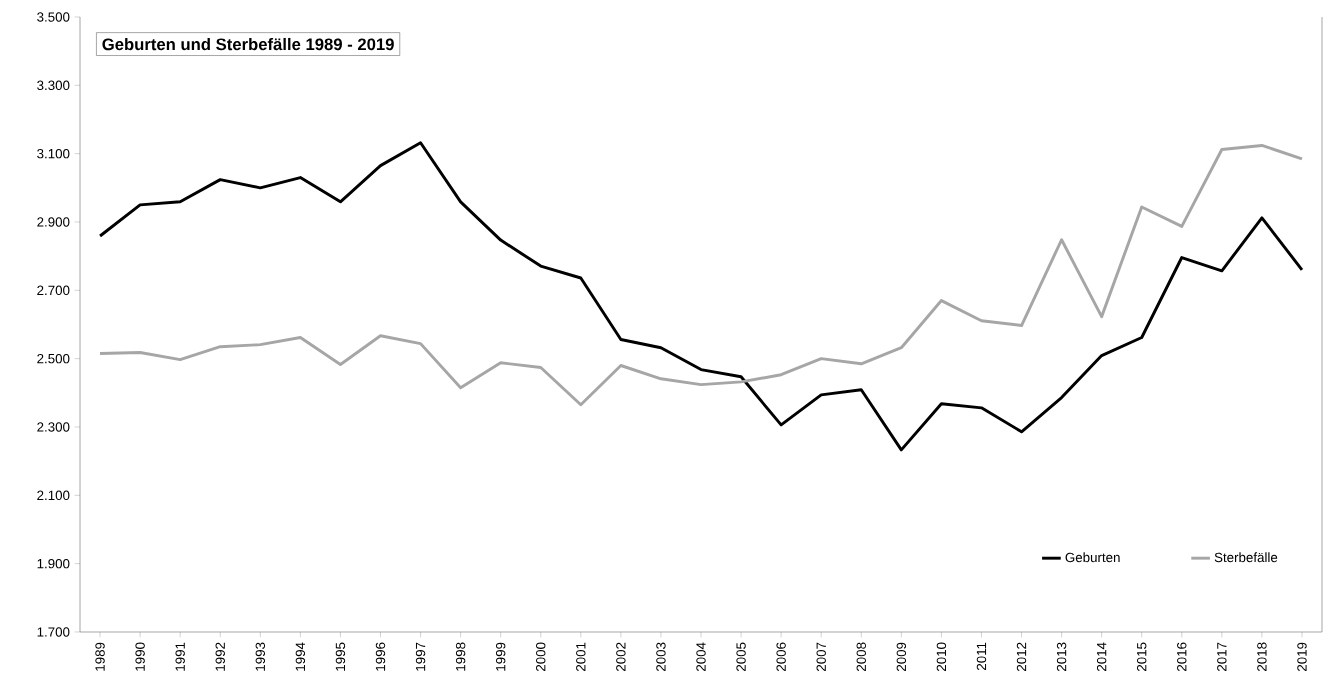 This screenshot has width=1330, height=691. Describe the element at coordinates (941, 657) in the screenshot. I see `x-tick-label: 2010` at that location.